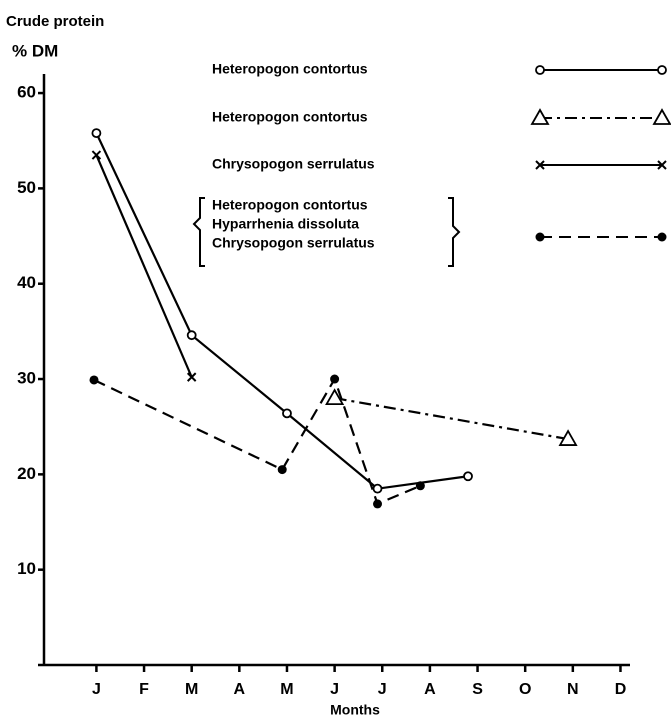 The width and height of the screenshot is (671, 719). I want to click on y-tick-label: 40, so click(26, 282).